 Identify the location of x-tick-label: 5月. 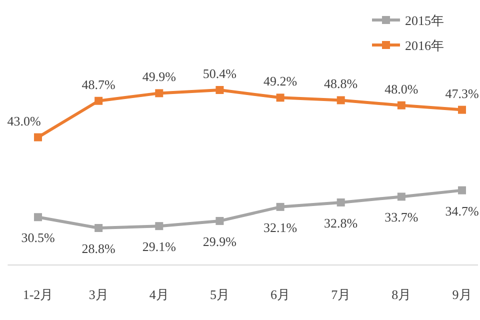
(220, 294).